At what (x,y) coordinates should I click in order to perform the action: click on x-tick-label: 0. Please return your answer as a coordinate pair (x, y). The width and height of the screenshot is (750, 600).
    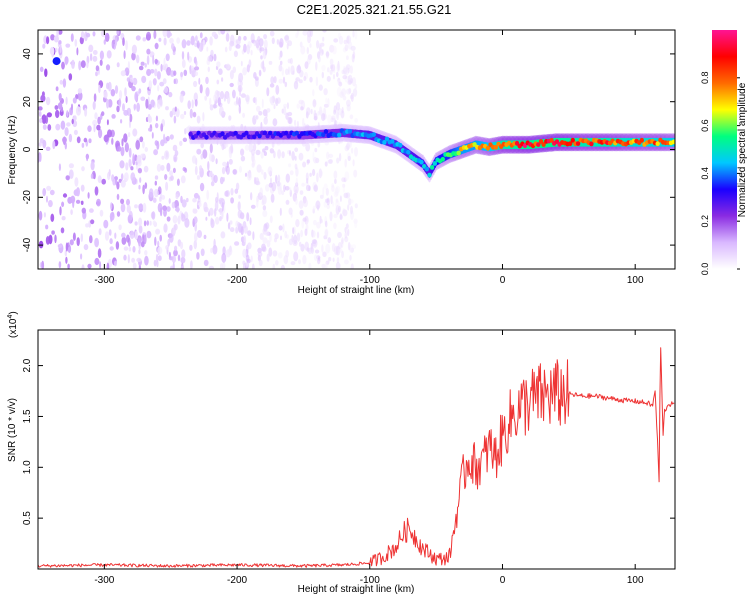
    Looking at the image, I should click on (503, 580).